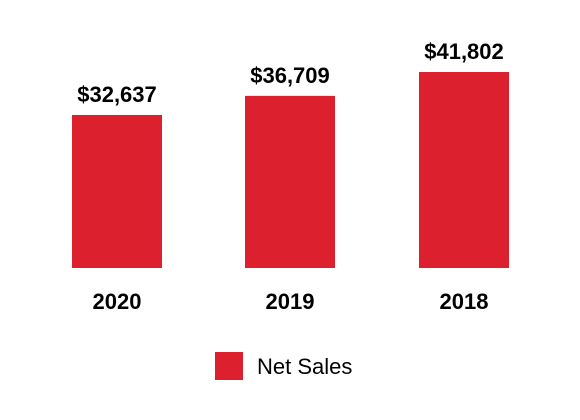  I want to click on value-labels-group: $32,637 $36,709 $41,802, so click(290, 73).